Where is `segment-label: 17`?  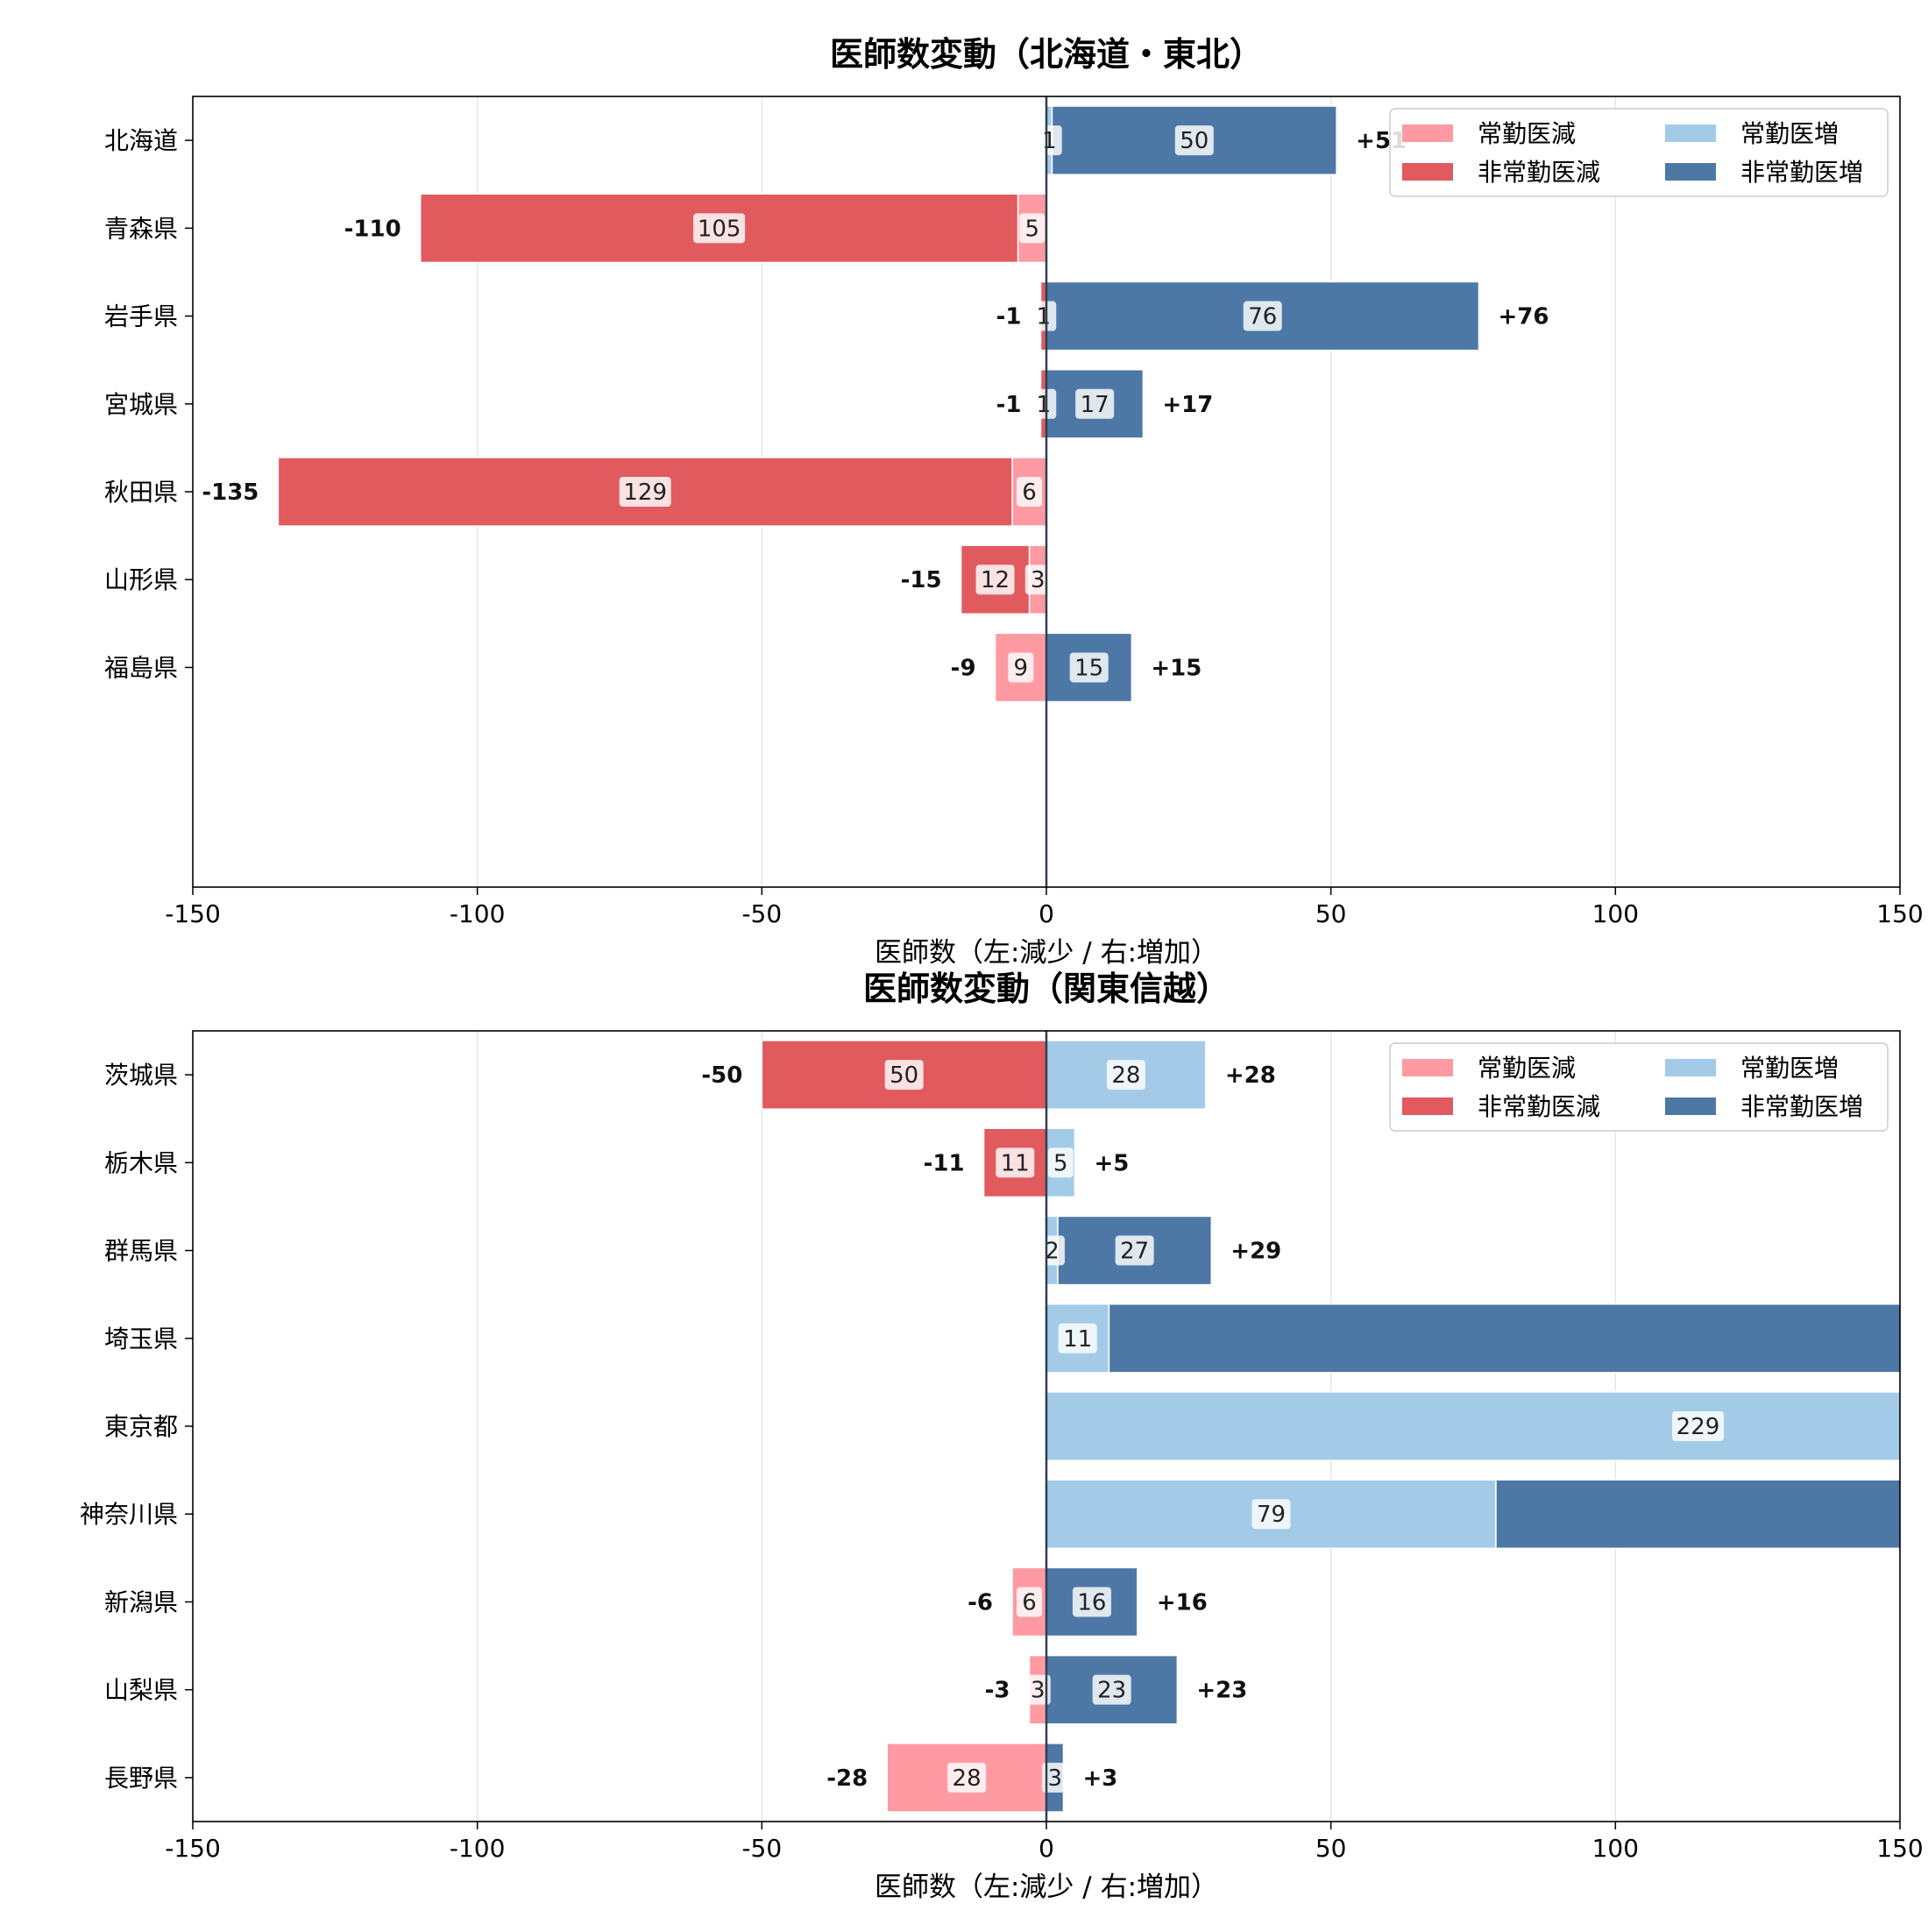
segment-label: 17 is located at coordinates (1095, 405).